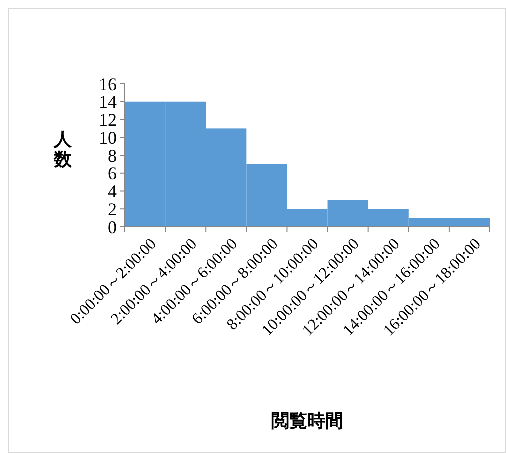  I want to click on y-tick-label: 10, so click(108, 138).